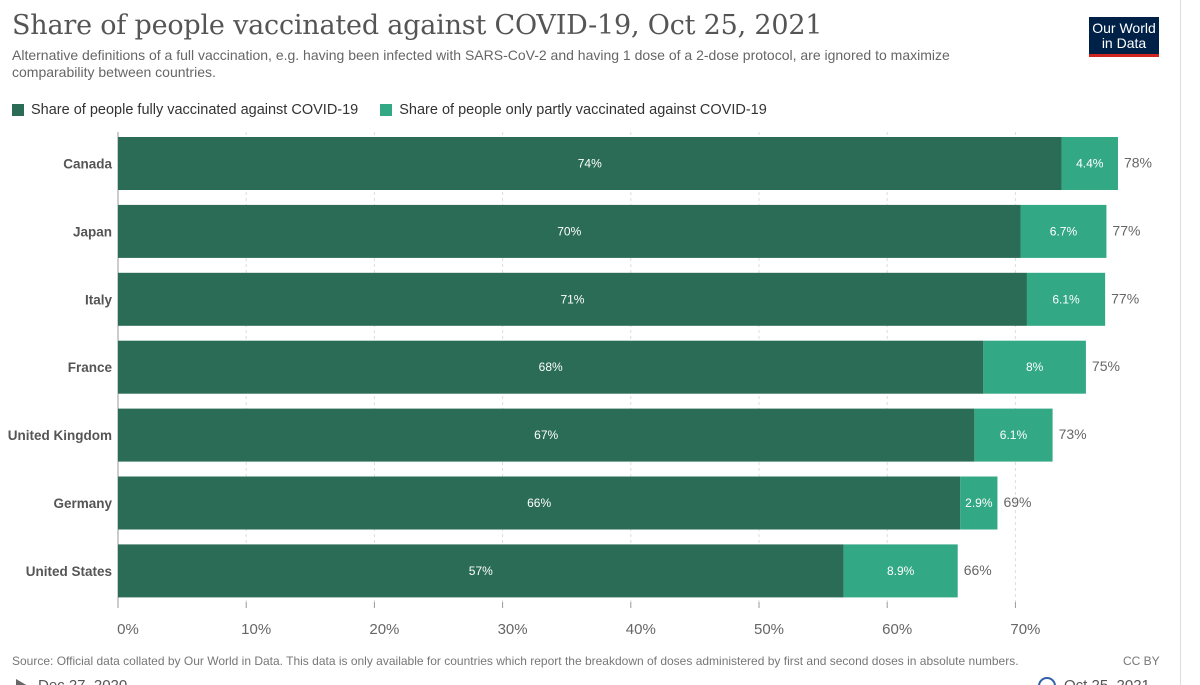  I want to click on scrollbar-edge, so click(1180, 342).